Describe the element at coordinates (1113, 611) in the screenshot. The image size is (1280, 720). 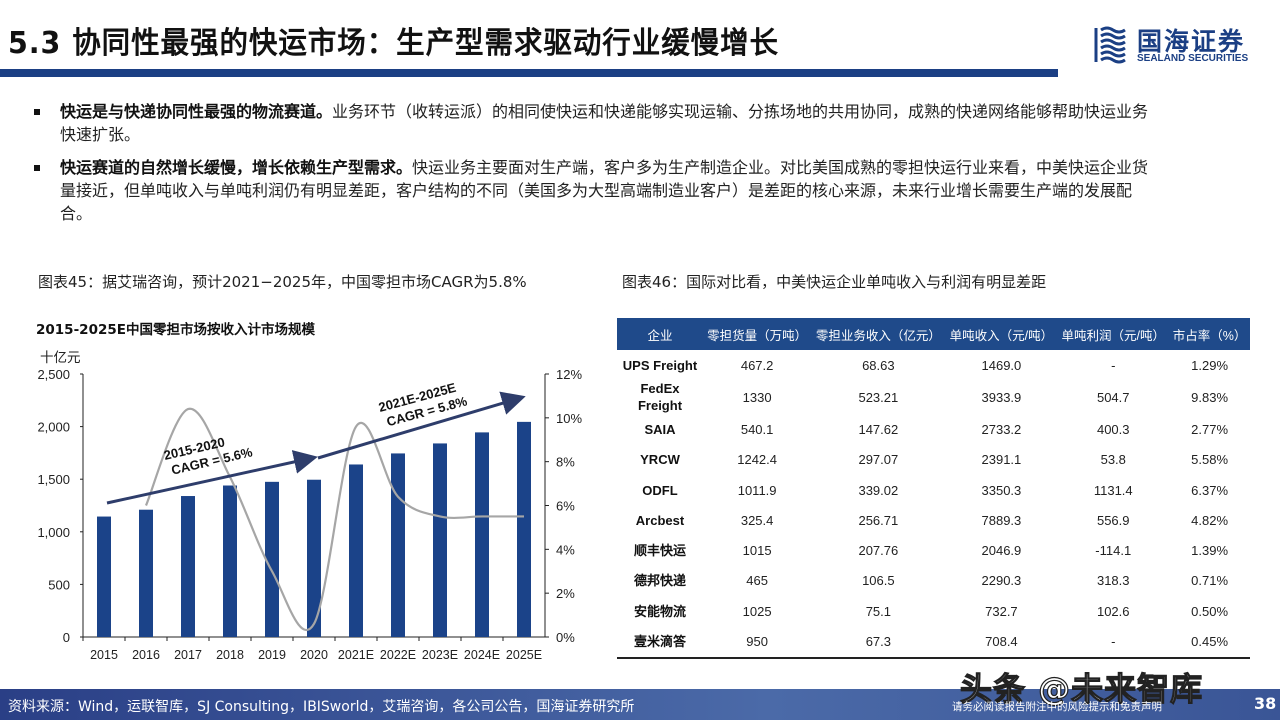
I see `table-cell: 102.6` at that location.